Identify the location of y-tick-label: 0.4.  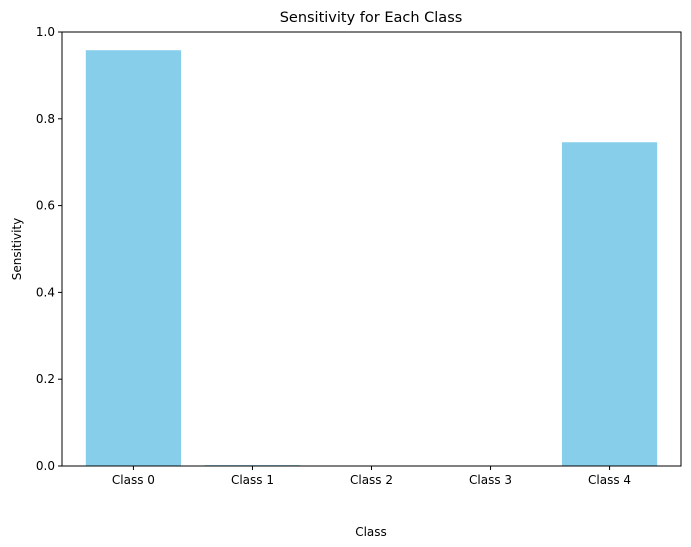
(45, 292).